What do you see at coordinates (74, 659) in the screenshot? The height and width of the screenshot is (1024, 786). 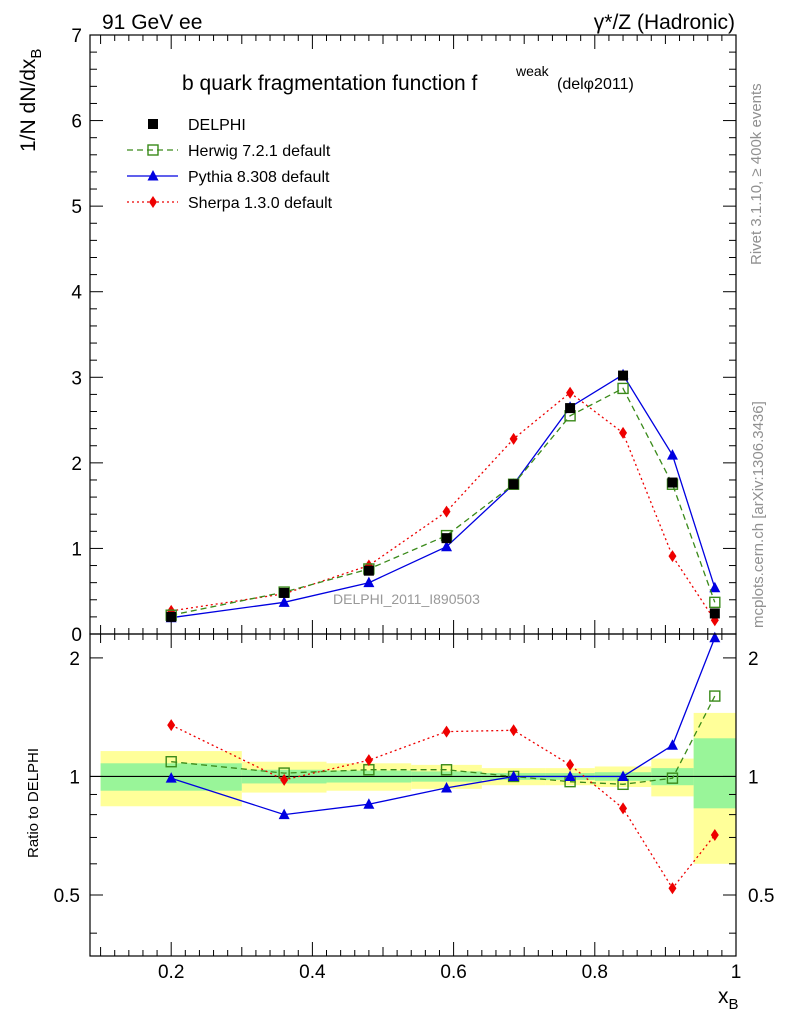 I see `ratio-y-tick-label-left: 2` at bounding box center [74, 659].